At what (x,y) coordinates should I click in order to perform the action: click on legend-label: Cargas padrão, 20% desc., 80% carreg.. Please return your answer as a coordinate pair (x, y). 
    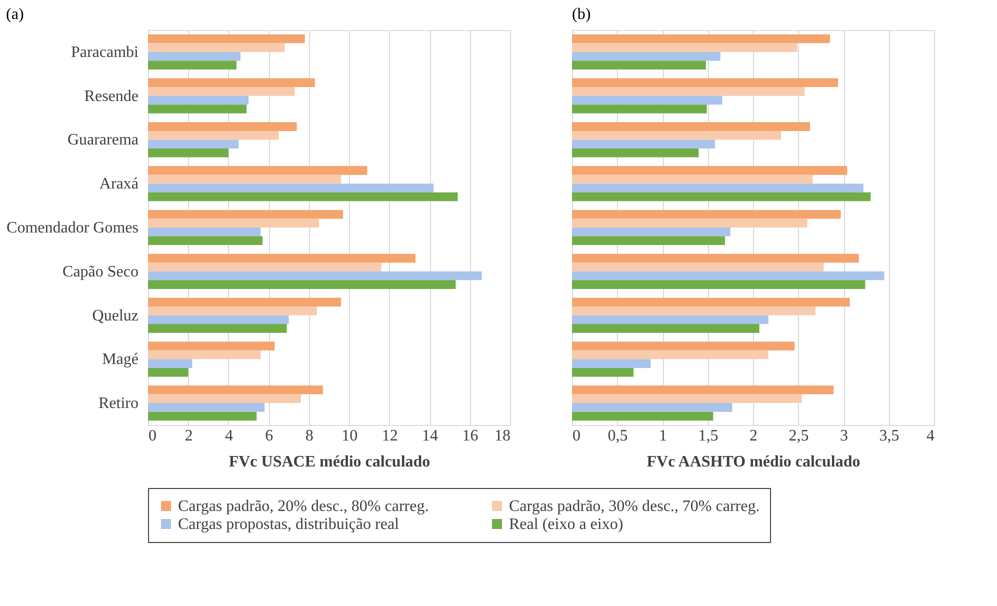
    Looking at the image, I should click on (303, 506).